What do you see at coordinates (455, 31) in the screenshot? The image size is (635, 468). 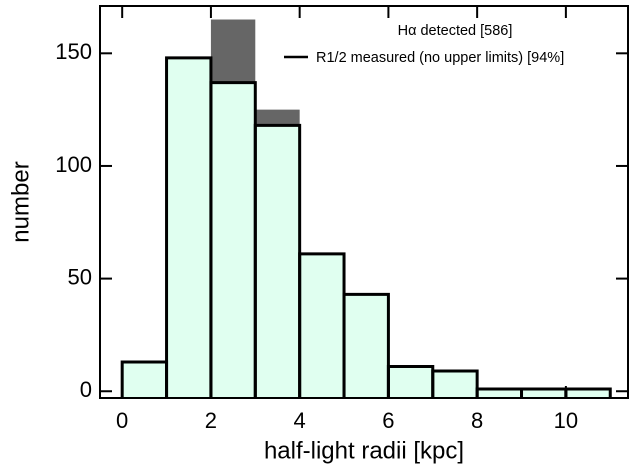 I see `legend-label: Hα detected [586]` at bounding box center [455, 31].